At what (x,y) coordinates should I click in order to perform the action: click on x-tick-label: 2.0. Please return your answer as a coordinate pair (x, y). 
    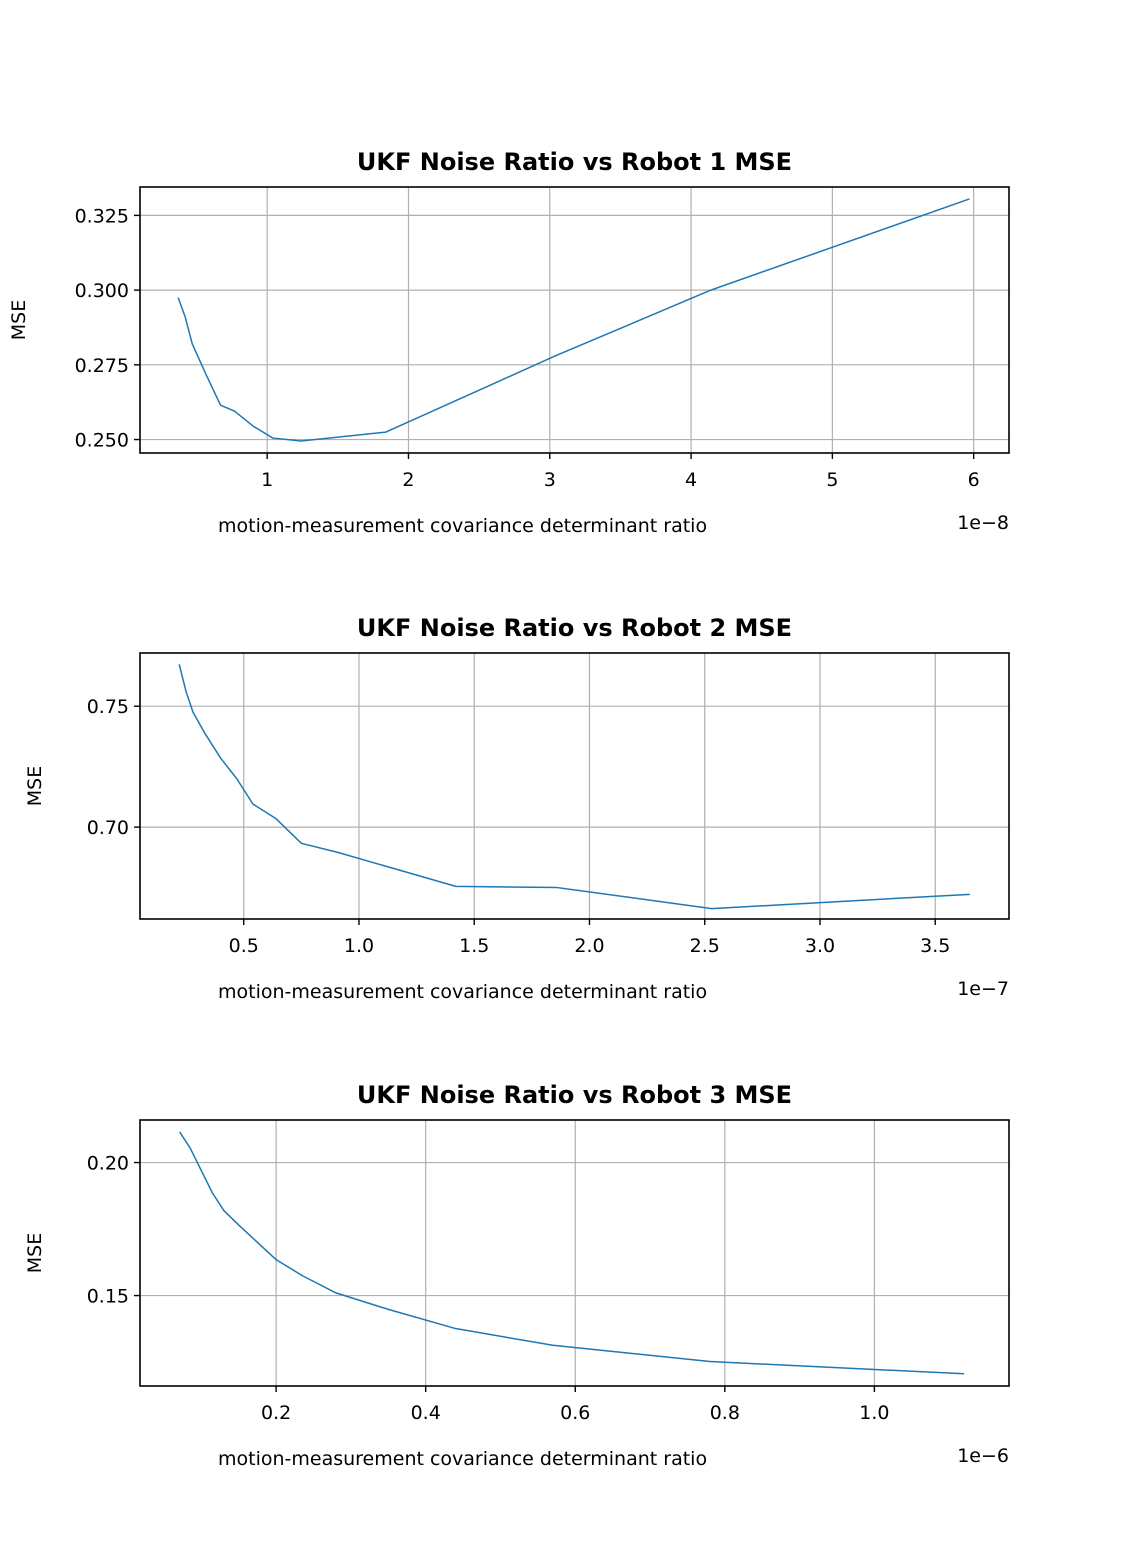
    Looking at the image, I should click on (589, 946).